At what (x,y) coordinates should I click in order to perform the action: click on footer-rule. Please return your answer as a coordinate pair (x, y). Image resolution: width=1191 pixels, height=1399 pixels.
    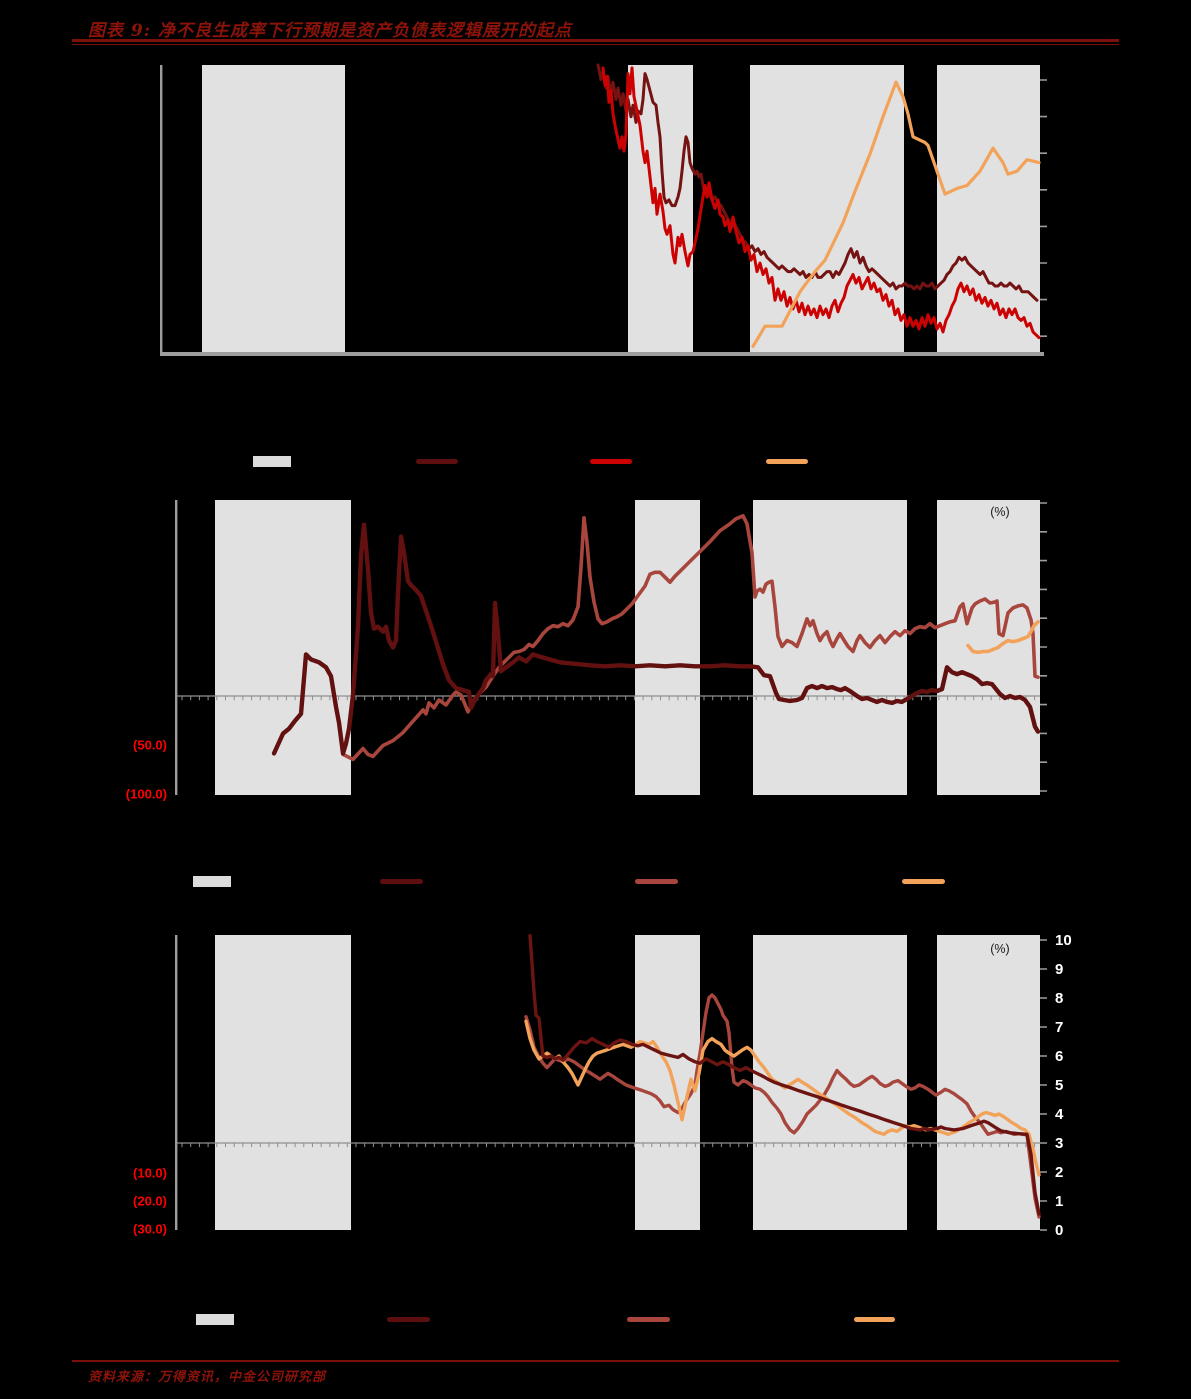
    Looking at the image, I should click on (595, 1361).